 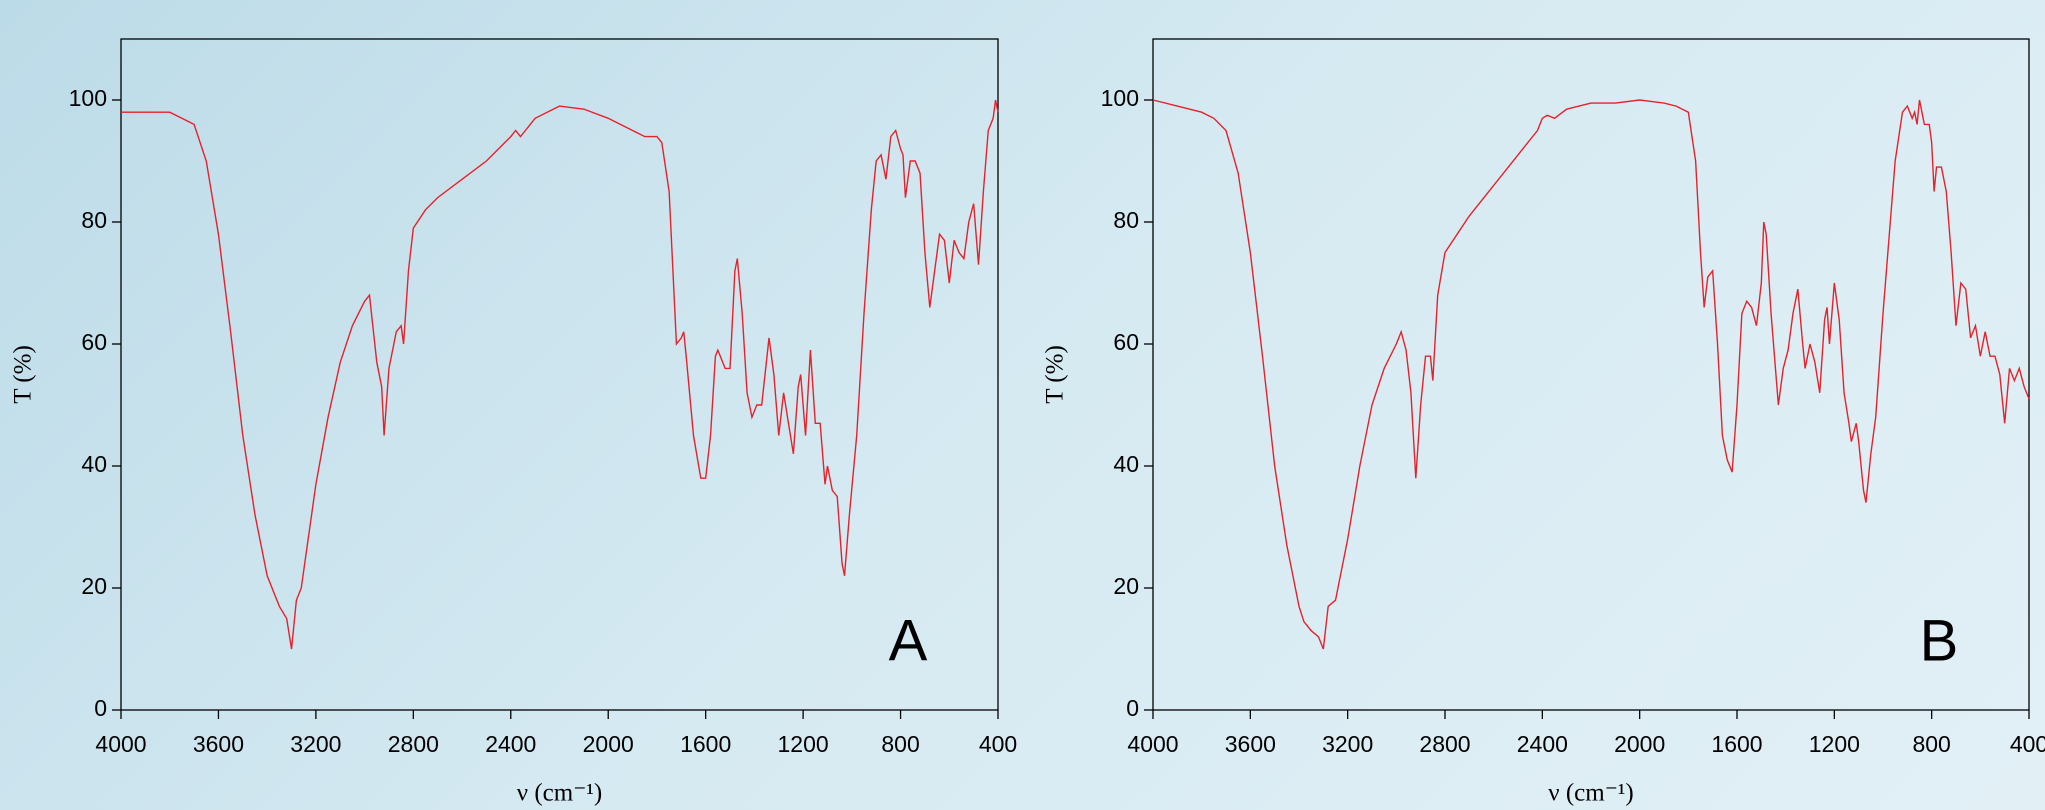 What do you see at coordinates (908, 640) in the screenshot?
I see `panel-label: A` at bounding box center [908, 640].